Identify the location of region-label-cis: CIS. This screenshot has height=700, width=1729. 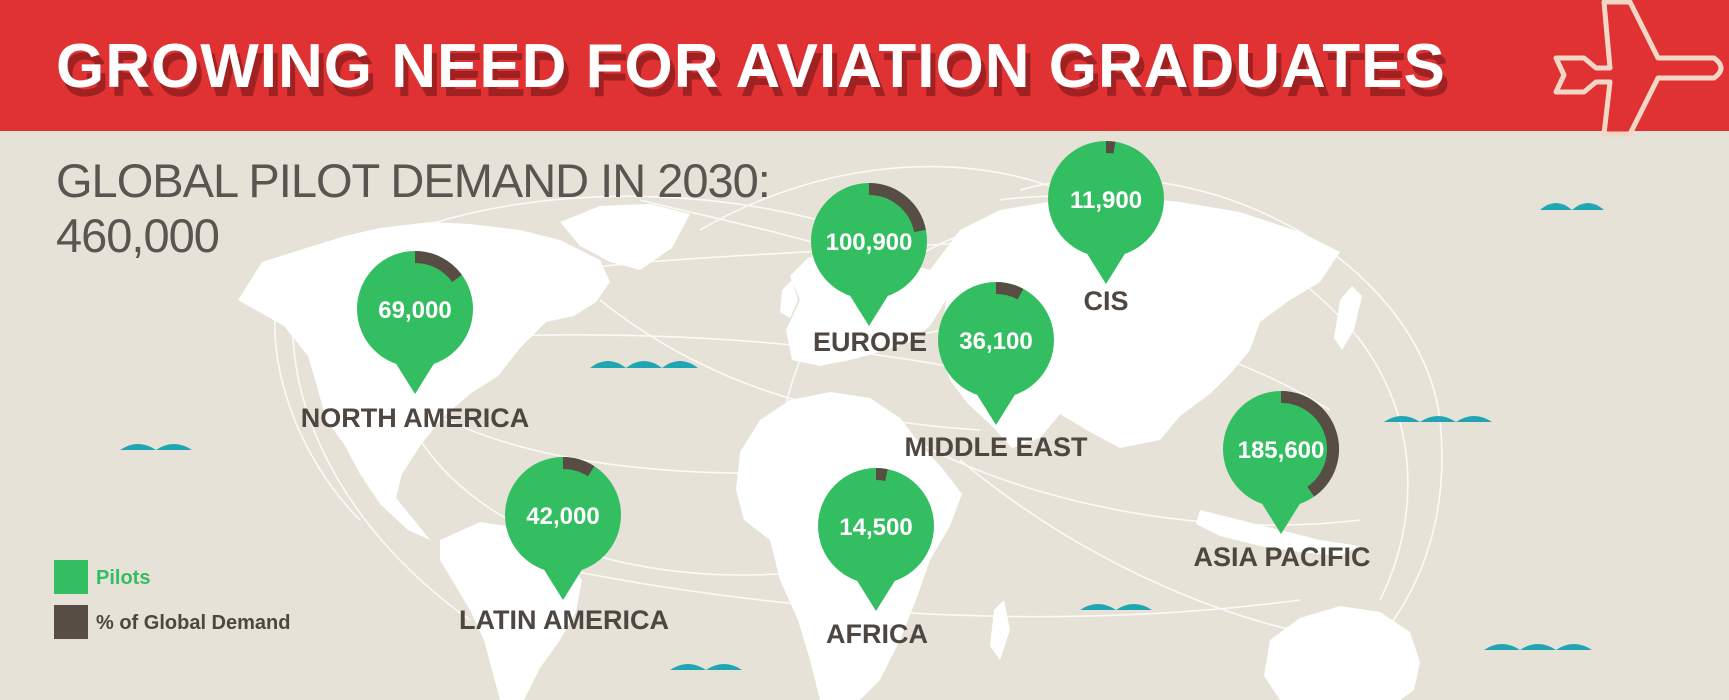
(1106, 301).